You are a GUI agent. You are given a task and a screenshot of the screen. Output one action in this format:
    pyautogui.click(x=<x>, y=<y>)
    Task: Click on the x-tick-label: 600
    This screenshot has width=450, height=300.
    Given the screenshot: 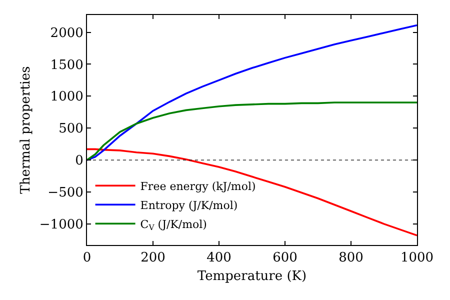 What is the action you would take?
    pyautogui.click(x=285, y=258)
    